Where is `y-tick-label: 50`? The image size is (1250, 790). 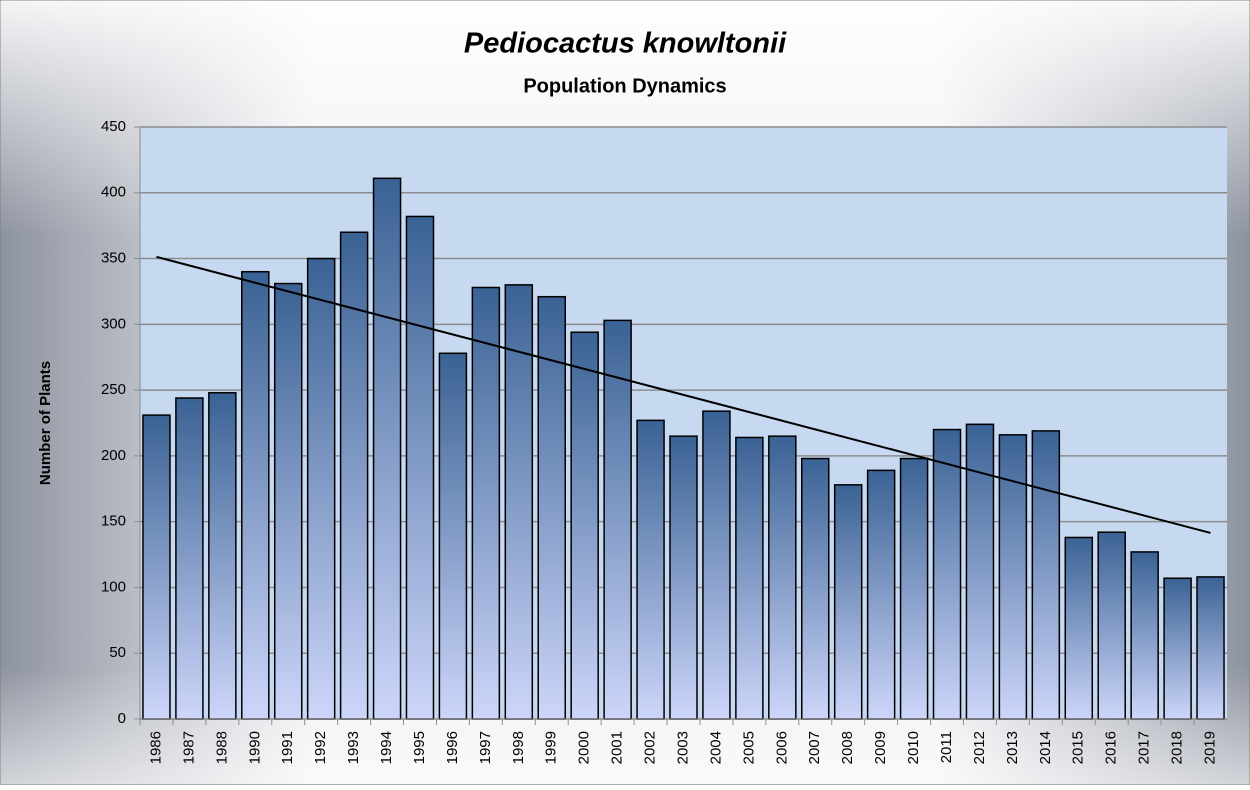
y-tick-label: 50 is located at coordinates (117, 652).